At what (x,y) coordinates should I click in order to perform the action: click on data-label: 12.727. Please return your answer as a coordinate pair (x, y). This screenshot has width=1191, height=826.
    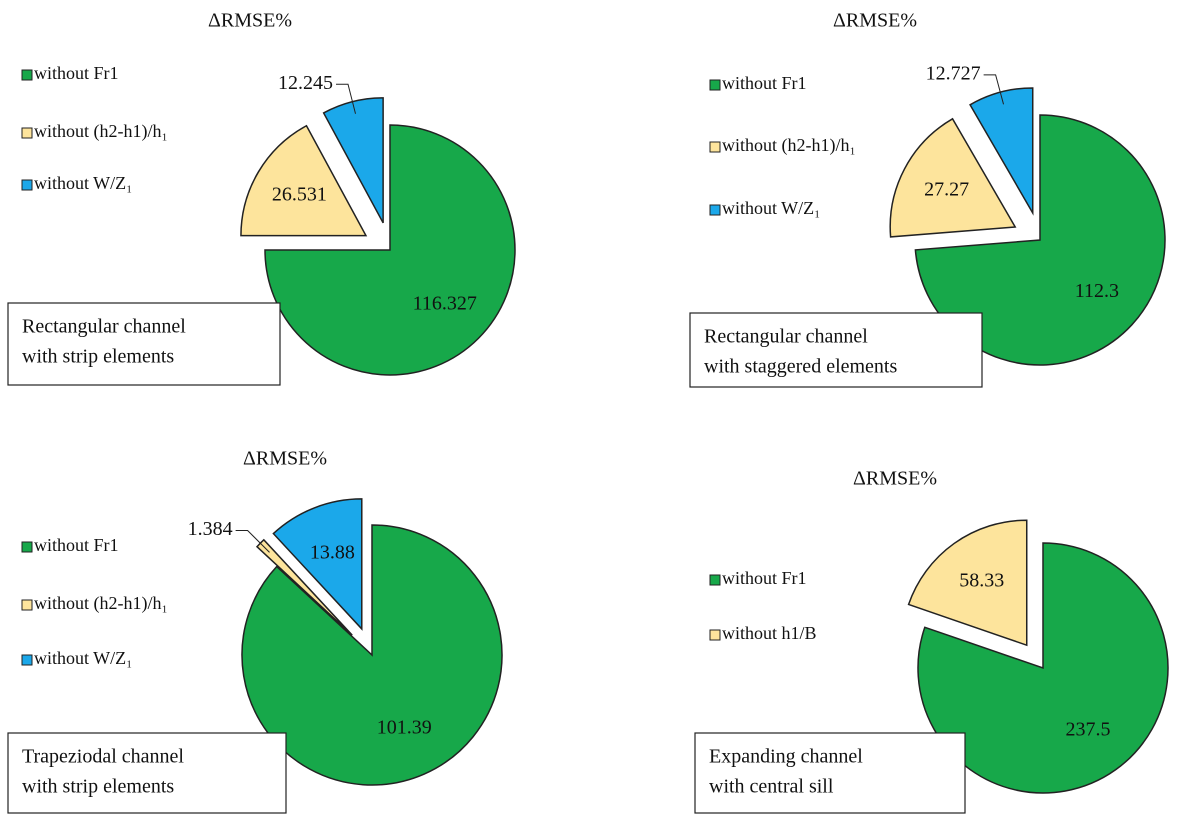
    Looking at the image, I should click on (953, 73).